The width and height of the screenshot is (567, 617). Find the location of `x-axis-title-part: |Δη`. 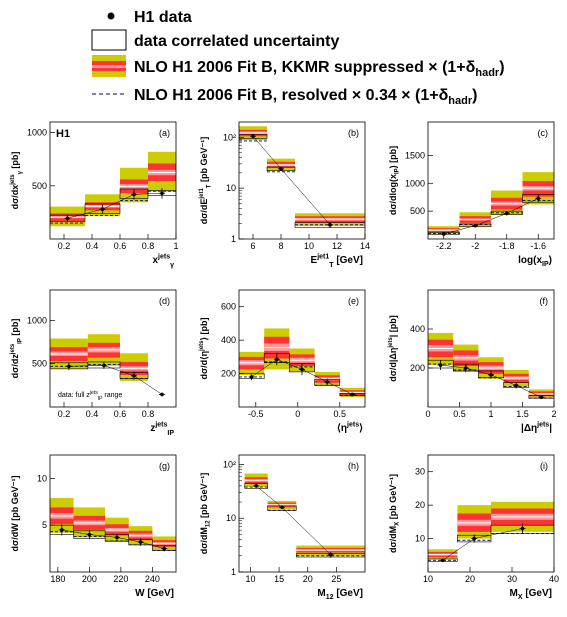

x-axis-title-part: |Δη is located at coordinates (529, 428).